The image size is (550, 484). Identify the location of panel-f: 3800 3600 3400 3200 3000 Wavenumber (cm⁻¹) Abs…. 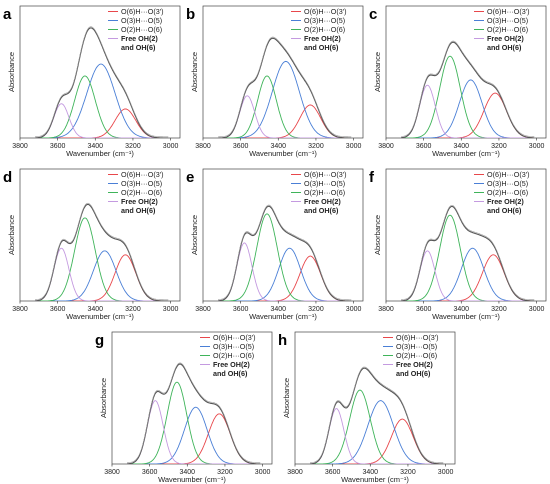
(458, 244).